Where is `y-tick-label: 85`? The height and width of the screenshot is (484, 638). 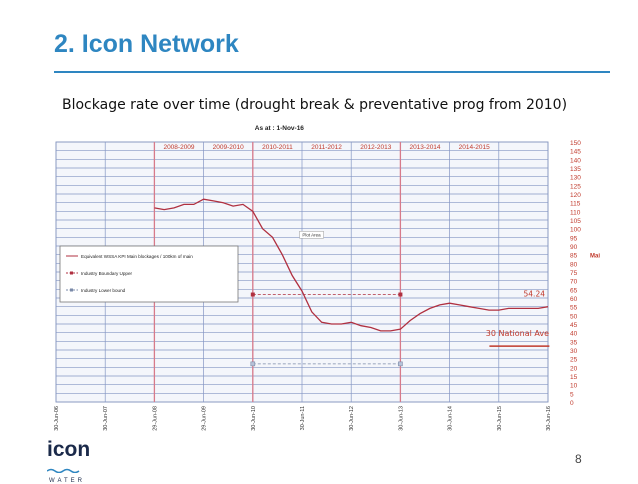
y-tick-label: 85 is located at coordinates (574, 256).